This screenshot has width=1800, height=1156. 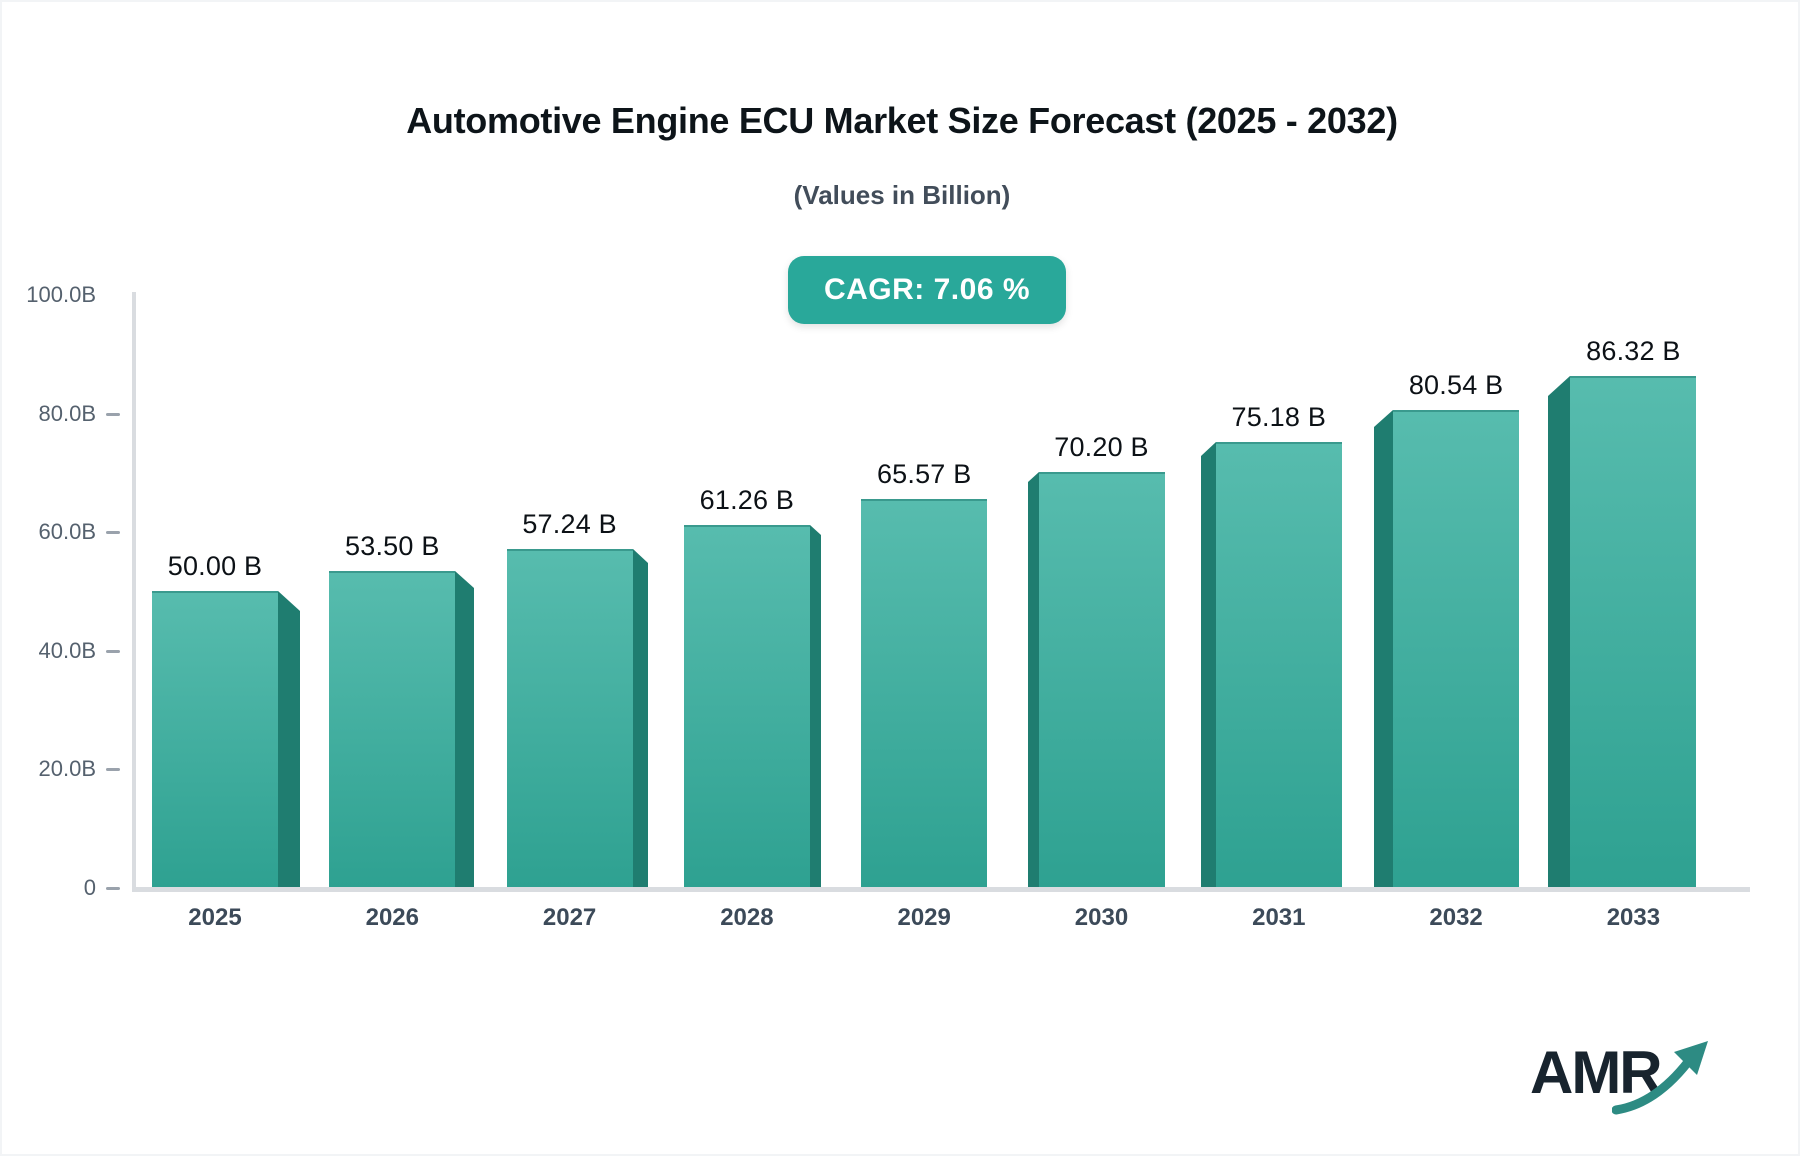 What do you see at coordinates (747, 917) in the screenshot?
I see `x-tick-label: 2028` at bounding box center [747, 917].